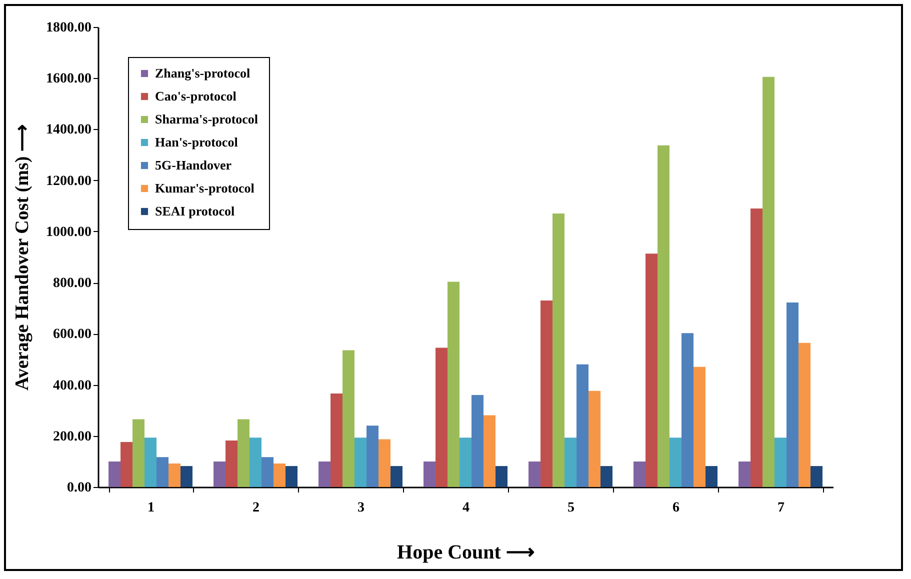  Describe the element at coordinates (69, 28) in the screenshot. I see `y-tick-label: 1800.00` at that location.